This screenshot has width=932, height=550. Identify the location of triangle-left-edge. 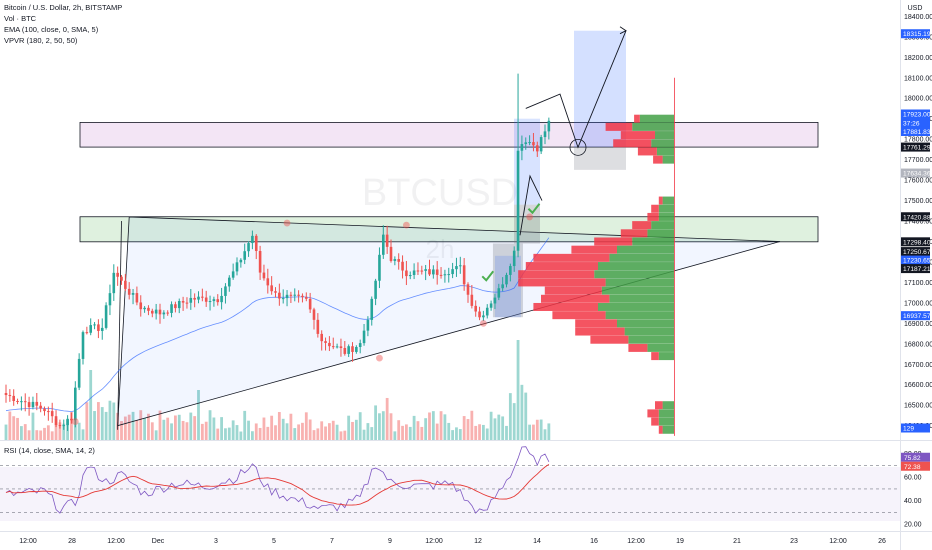
(119, 325).